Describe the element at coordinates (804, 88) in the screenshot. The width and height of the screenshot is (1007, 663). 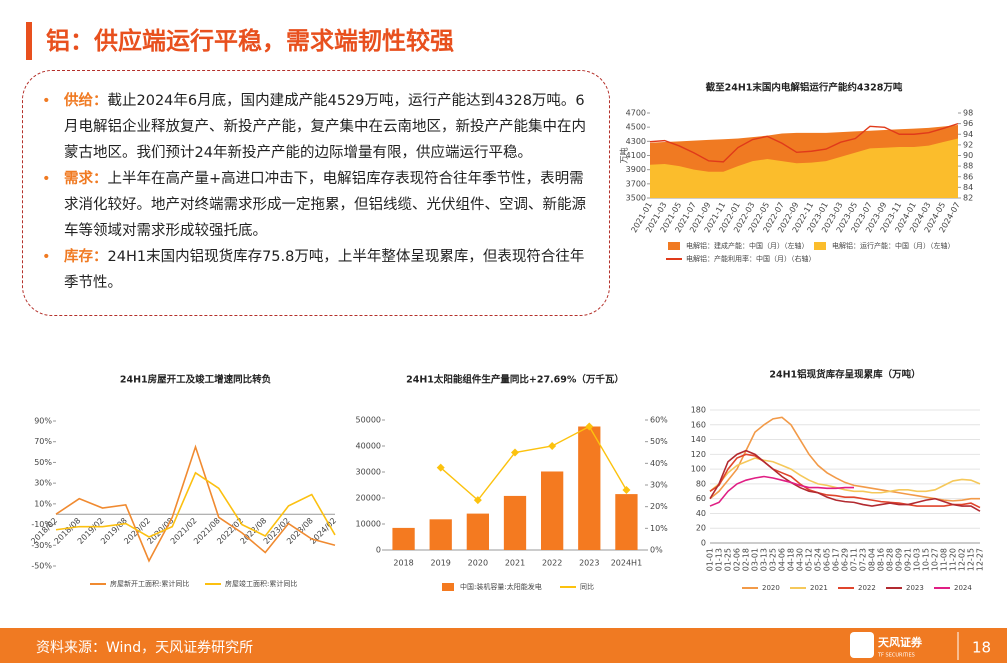
I see `chart-title: 截至24H1末国内电解铝运行产能约4328万吨` at that location.